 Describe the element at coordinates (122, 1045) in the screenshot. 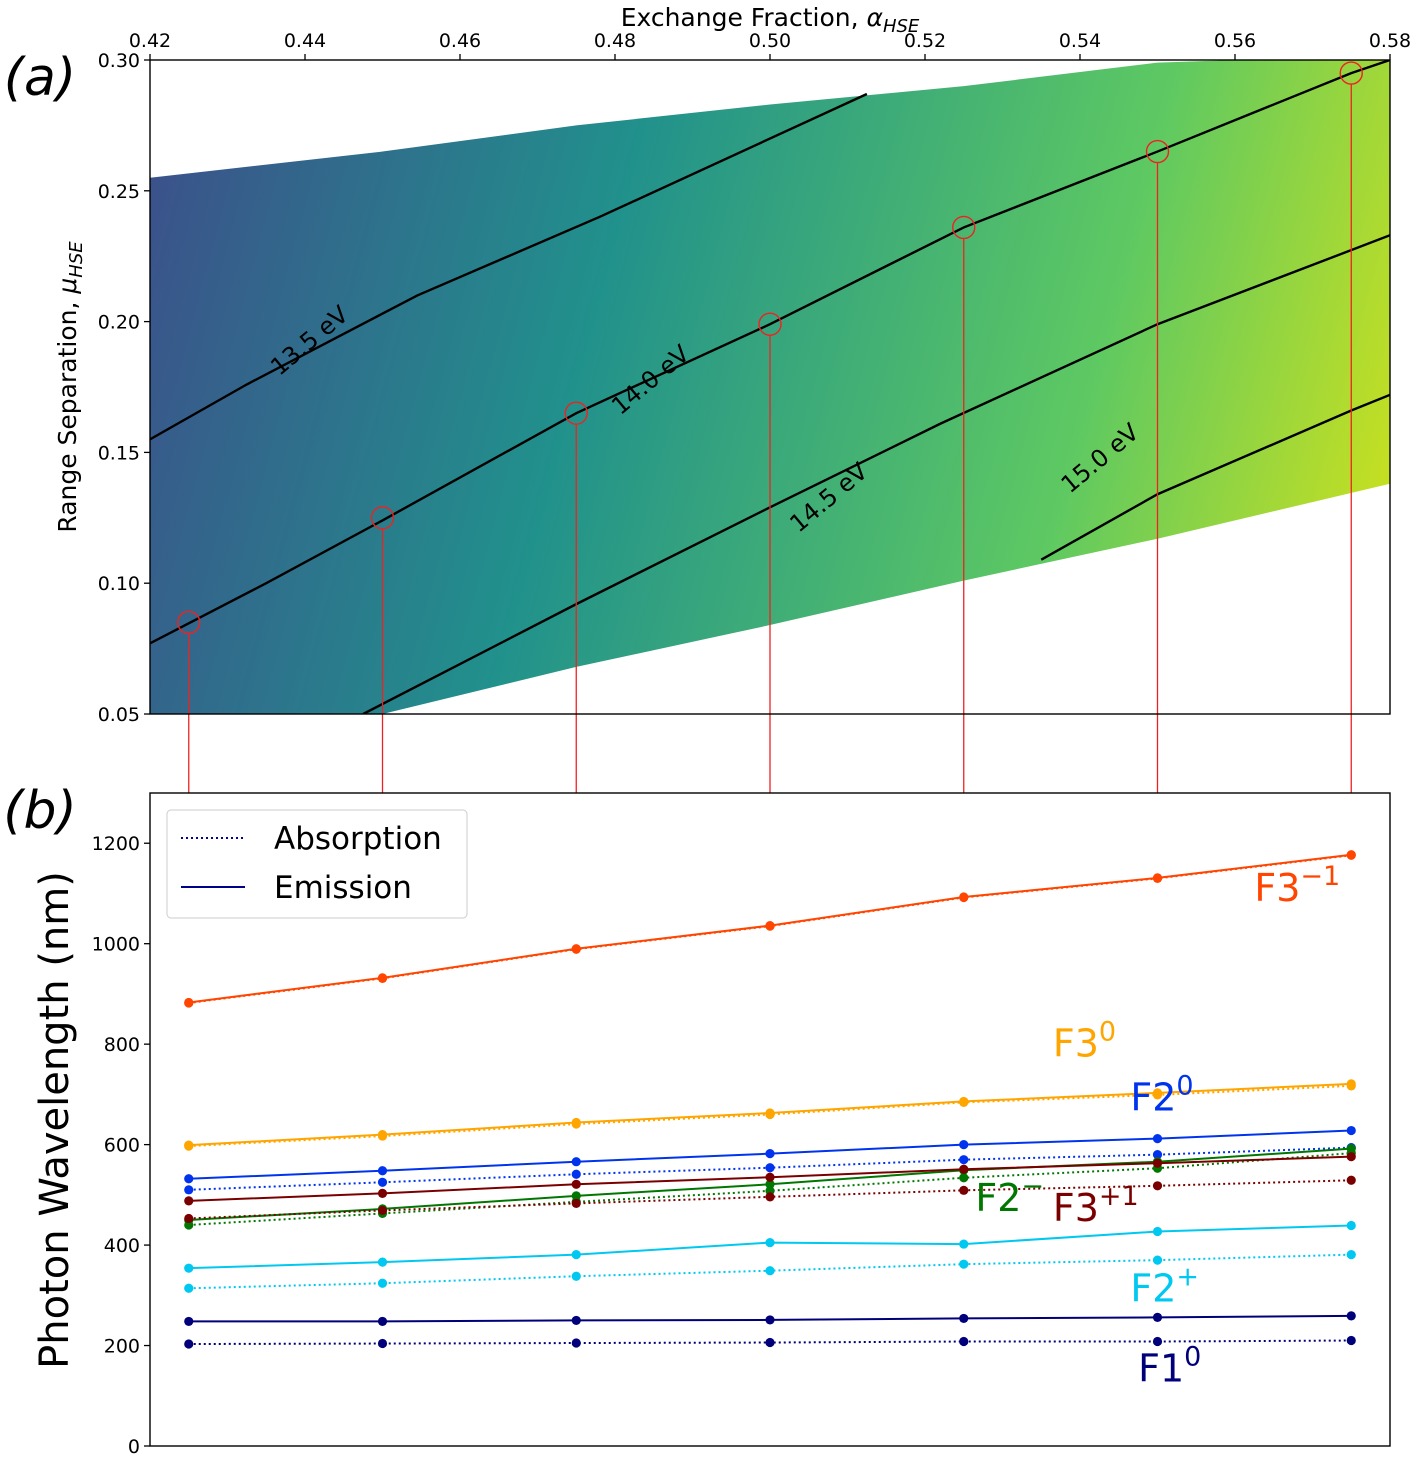

I see `y-tick-label-b-4: 800` at that location.